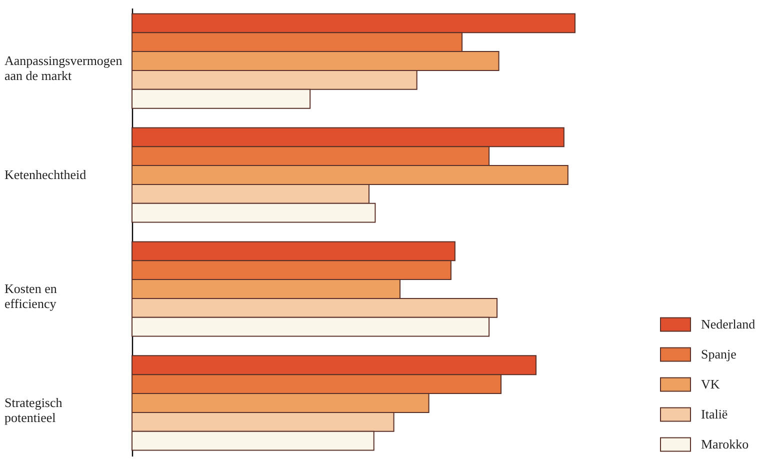 Image resolution: width=768 pixels, height=459 pixels. I want to click on y-tick-label: Ketenhechtheid, so click(45, 174).